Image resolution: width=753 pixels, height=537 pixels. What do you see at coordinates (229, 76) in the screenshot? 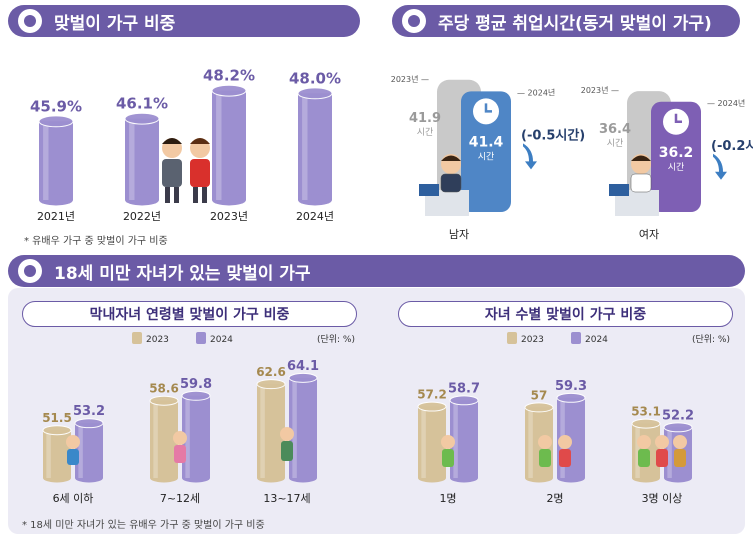
I see `share-value-label-2: 48.2%` at bounding box center [229, 76].